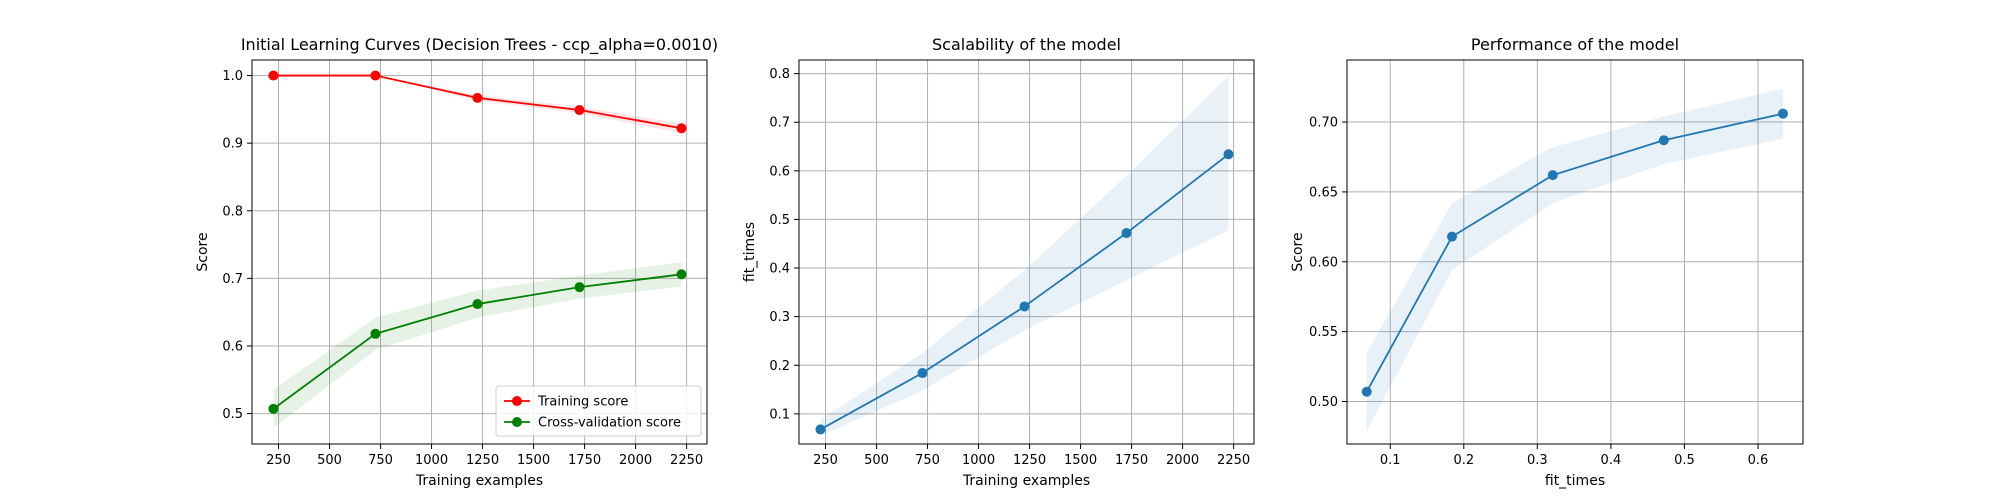 The image size is (2000, 500). I want to click on y-ticks: 0.50 0.55 0.60 0.65 0.70, so click(1328, 263).